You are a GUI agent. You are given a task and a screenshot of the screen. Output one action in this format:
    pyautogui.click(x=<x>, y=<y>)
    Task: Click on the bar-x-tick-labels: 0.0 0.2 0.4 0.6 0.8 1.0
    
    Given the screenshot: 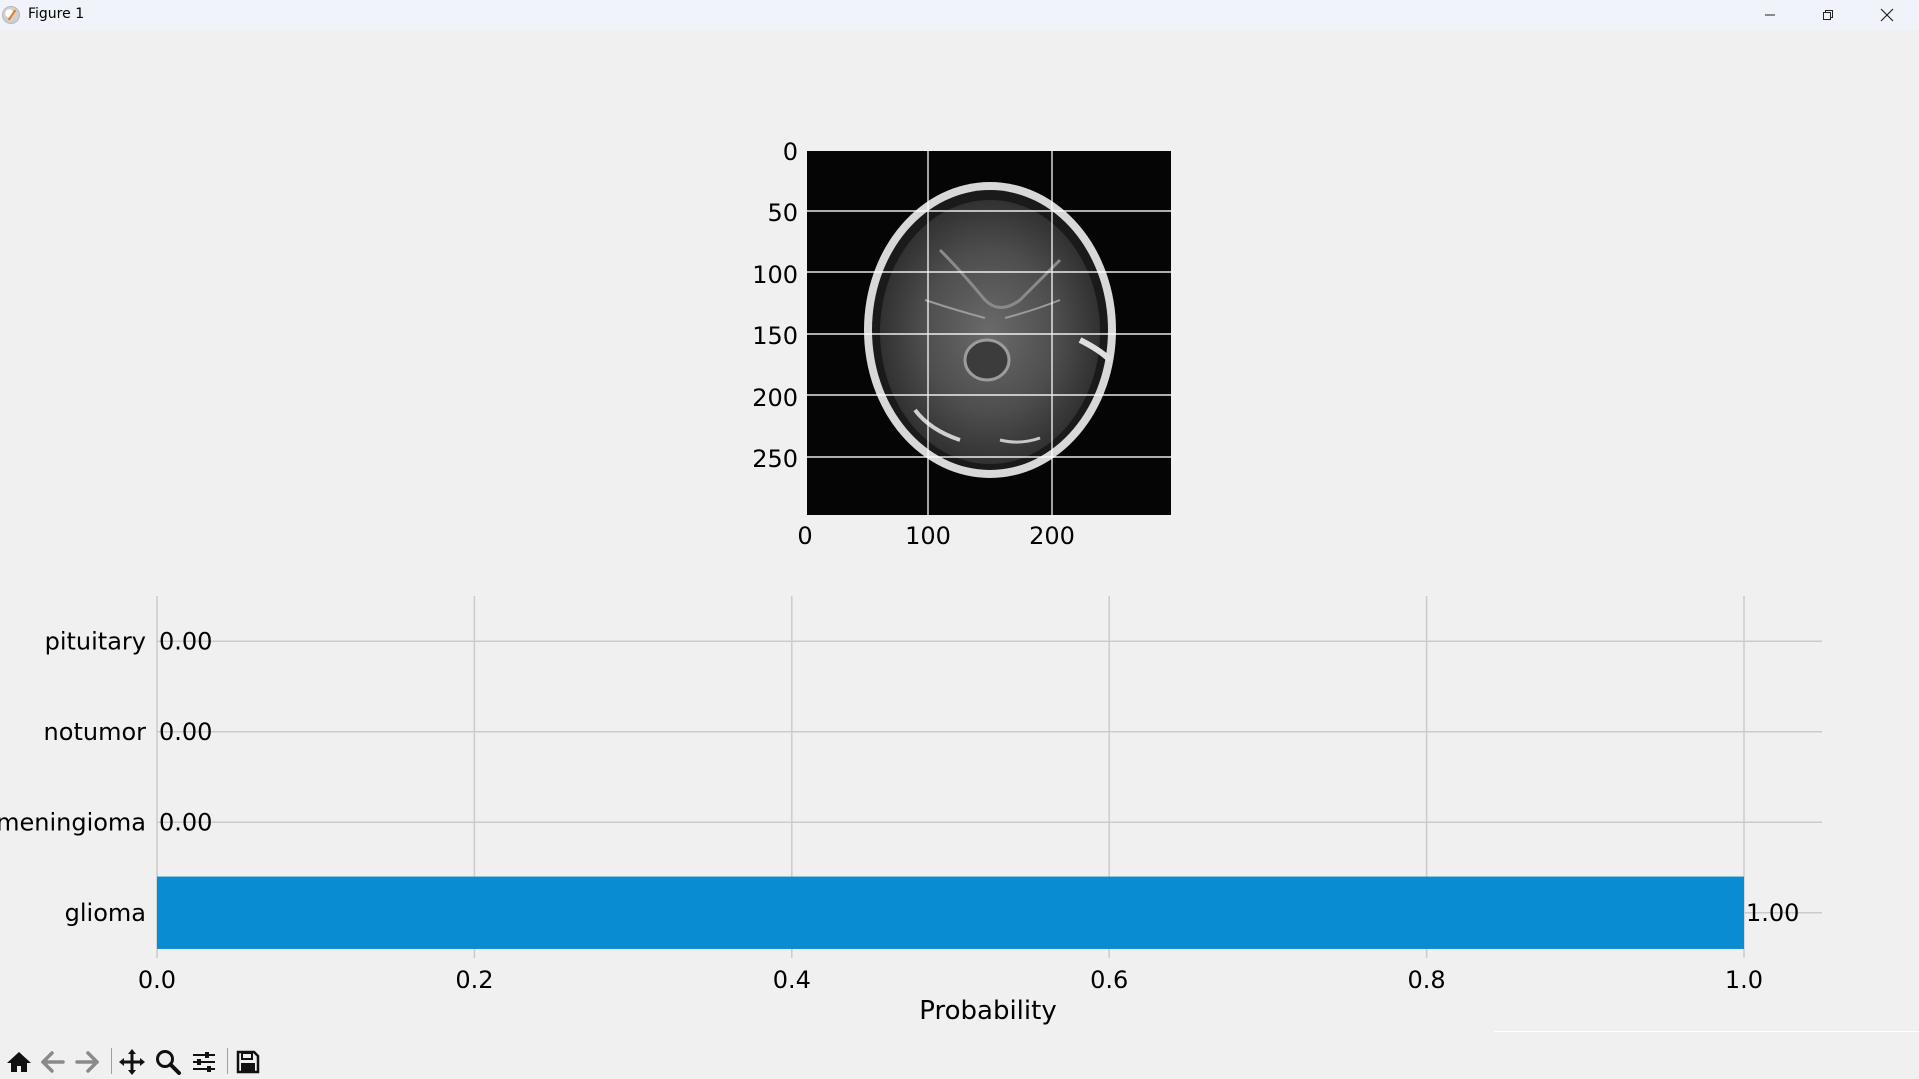 What is the action you would take?
    pyautogui.click(x=950, y=980)
    